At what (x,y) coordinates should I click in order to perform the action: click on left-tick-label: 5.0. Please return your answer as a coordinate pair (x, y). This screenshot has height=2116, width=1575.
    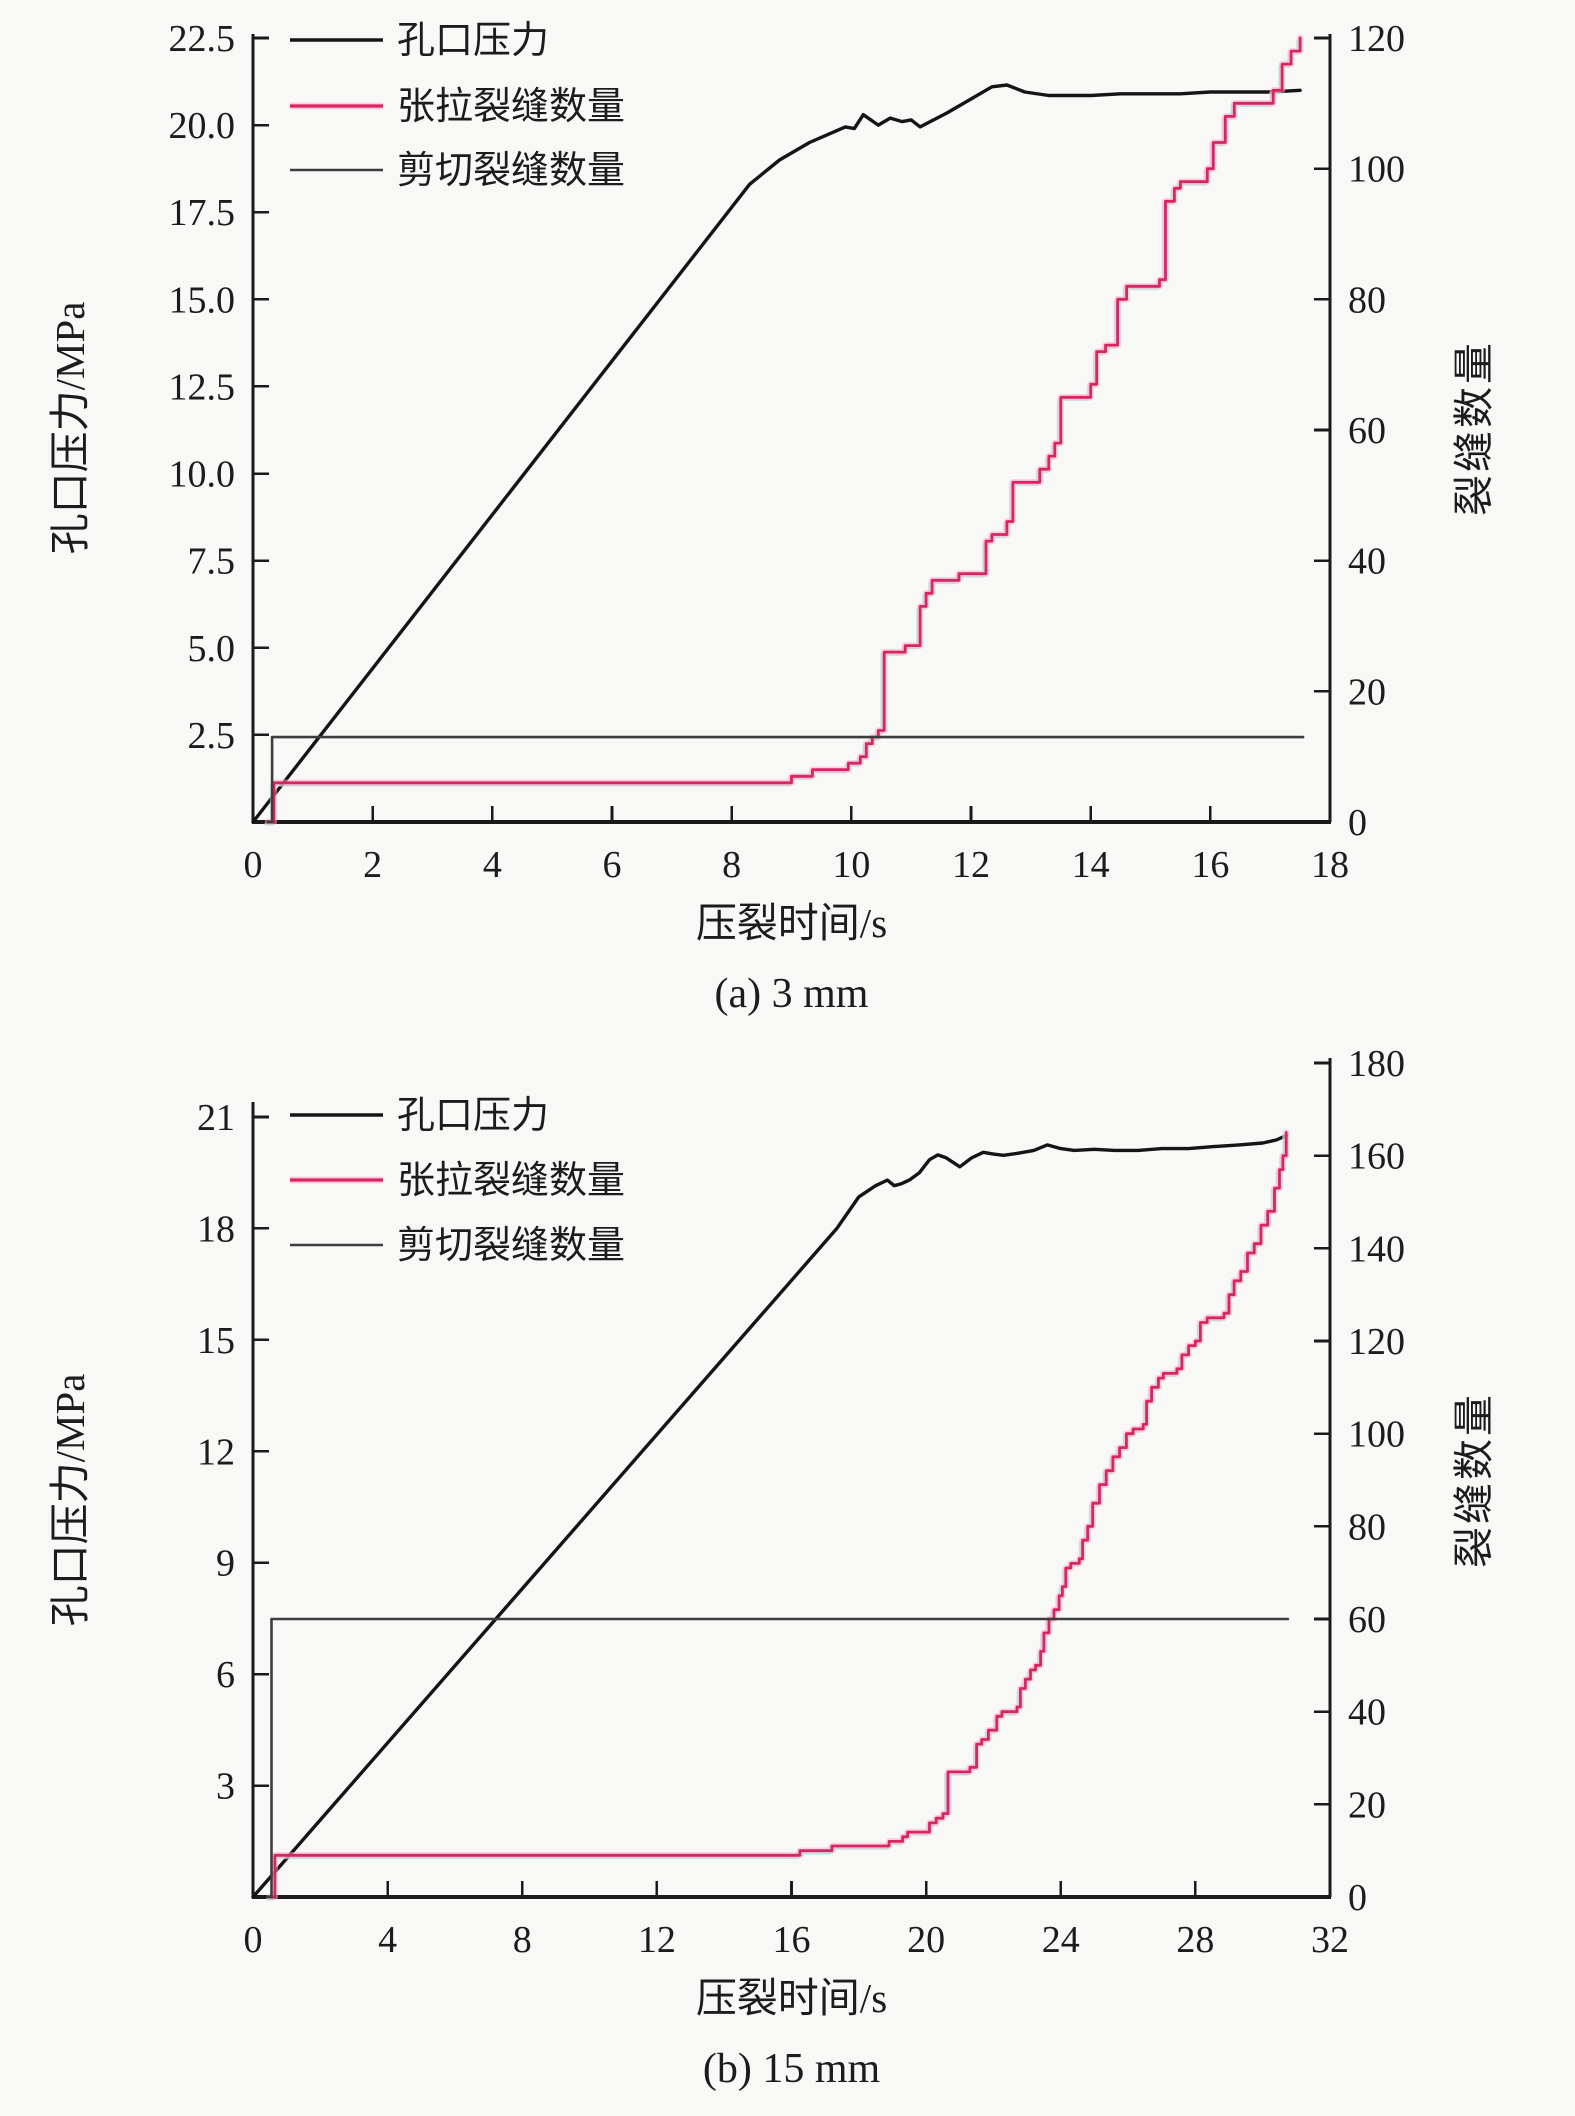
    Looking at the image, I should click on (212, 649).